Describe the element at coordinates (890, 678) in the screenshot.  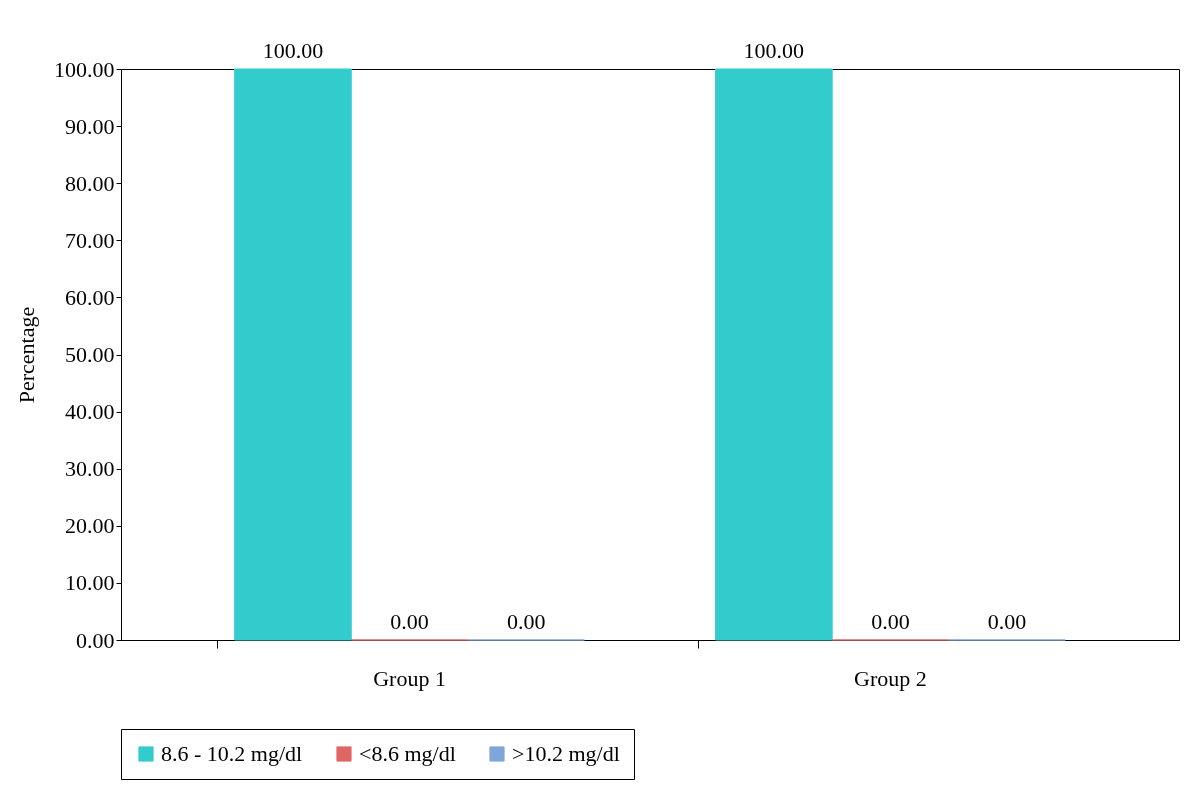
I see `x-tick-label: Group 2` at that location.